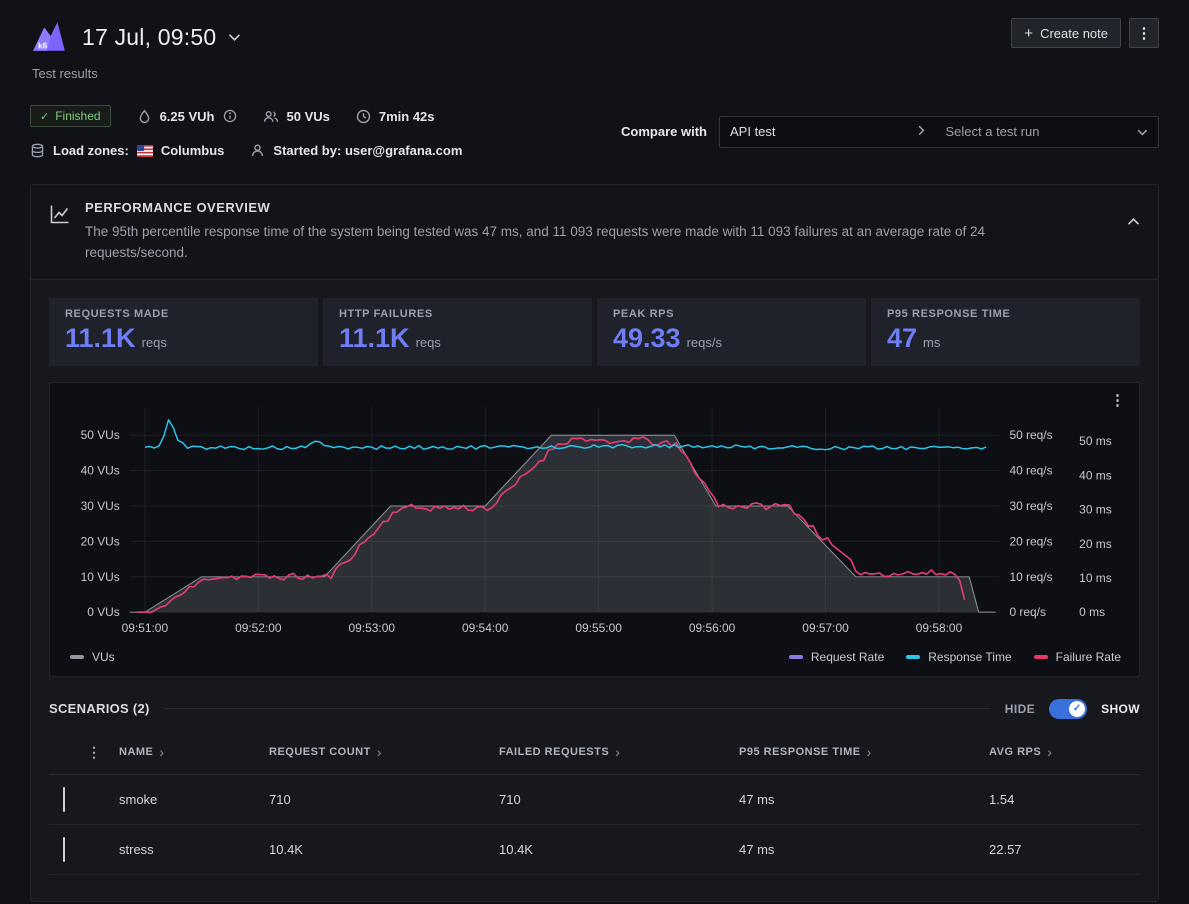 This screenshot has width=1189, height=904. Describe the element at coordinates (192, 150) in the screenshot. I see `load-zone-value: Columbus` at that location.